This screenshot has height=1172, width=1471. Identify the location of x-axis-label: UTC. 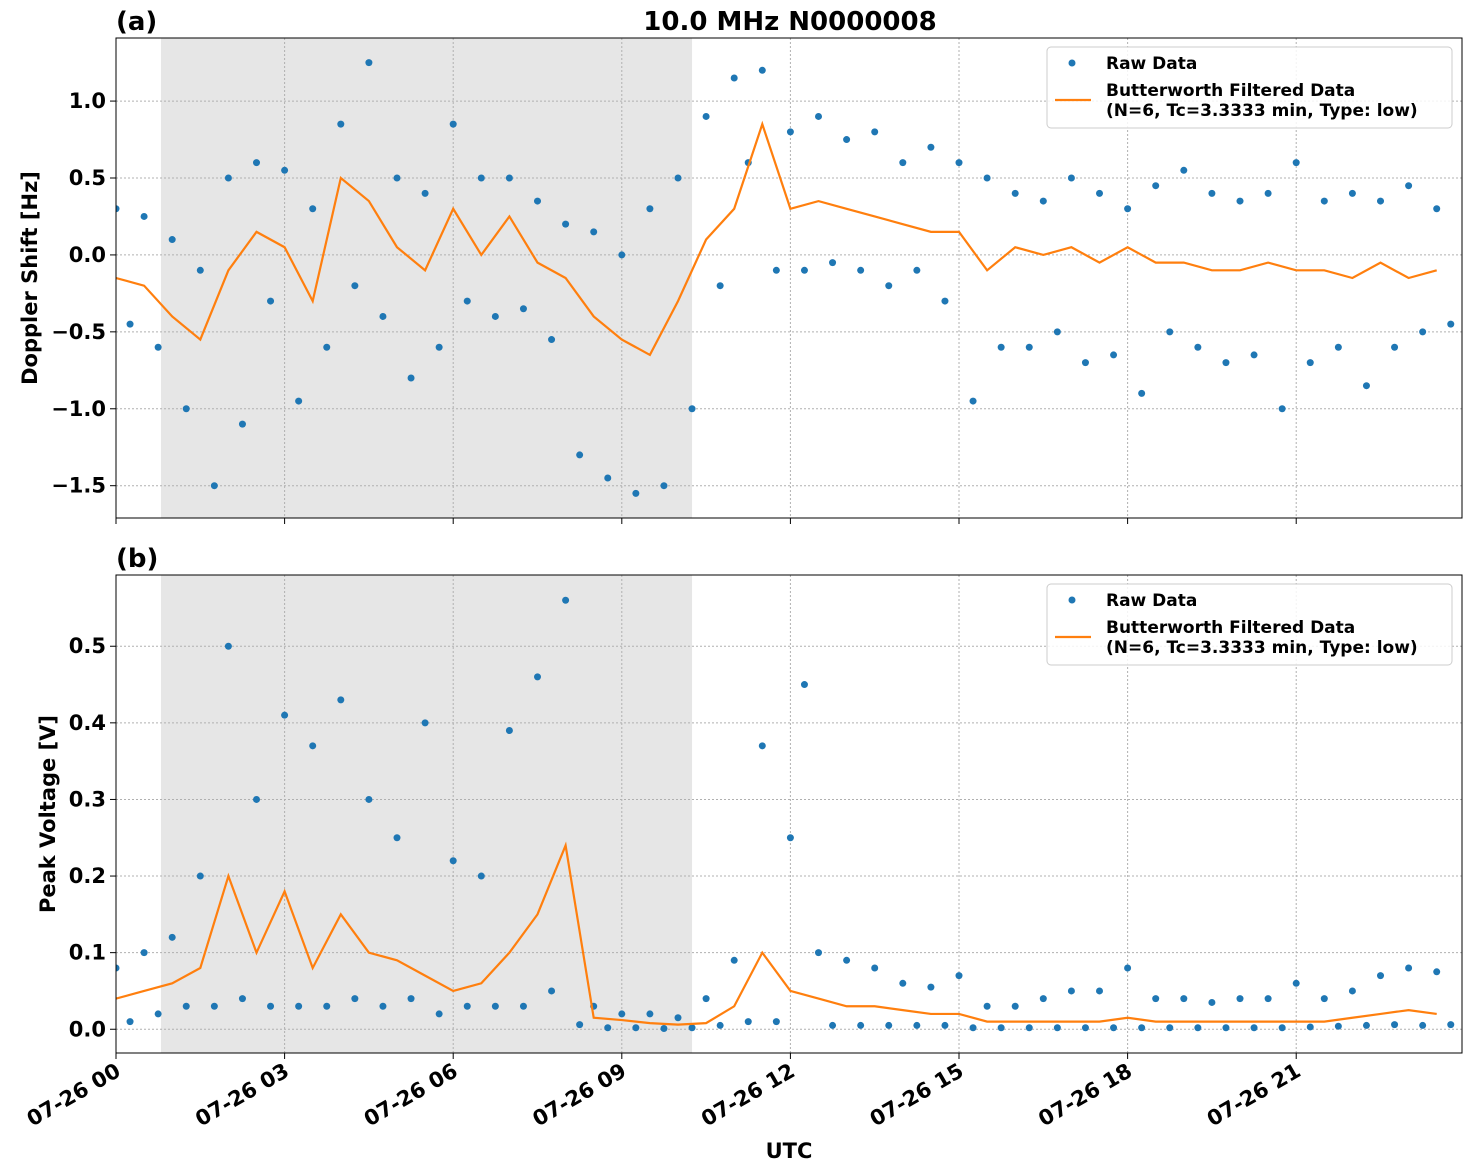
(789, 1151).